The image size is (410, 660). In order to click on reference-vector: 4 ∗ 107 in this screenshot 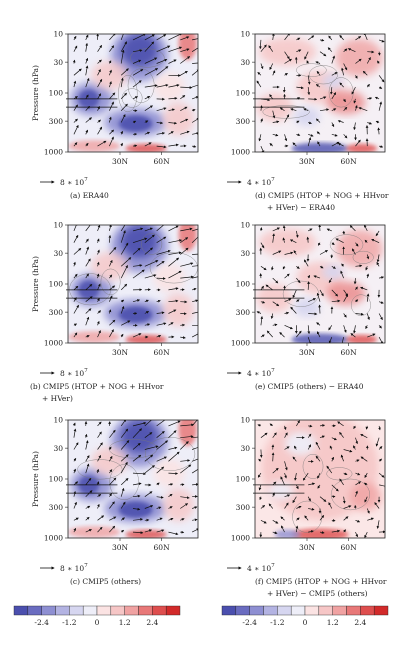, I will do `click(251, 568)`.